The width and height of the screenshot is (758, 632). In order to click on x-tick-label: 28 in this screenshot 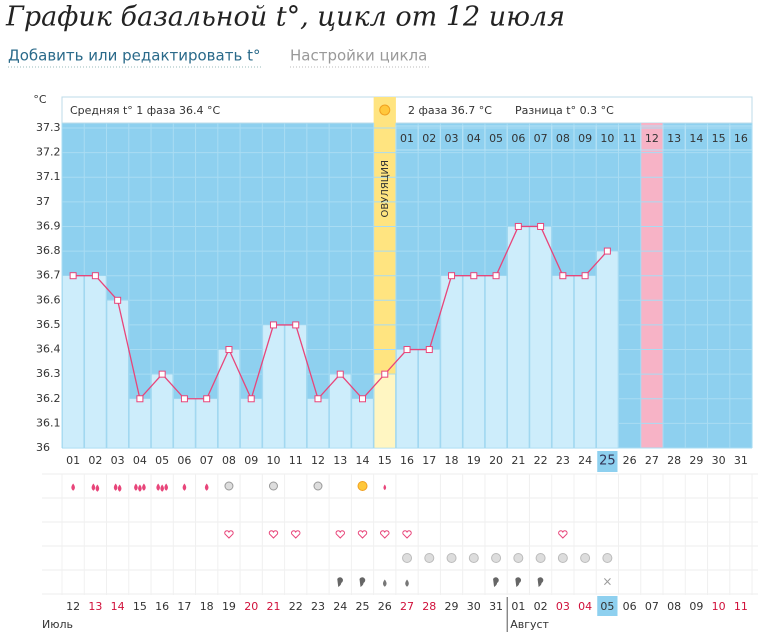, I will do `click(674, 460)`.